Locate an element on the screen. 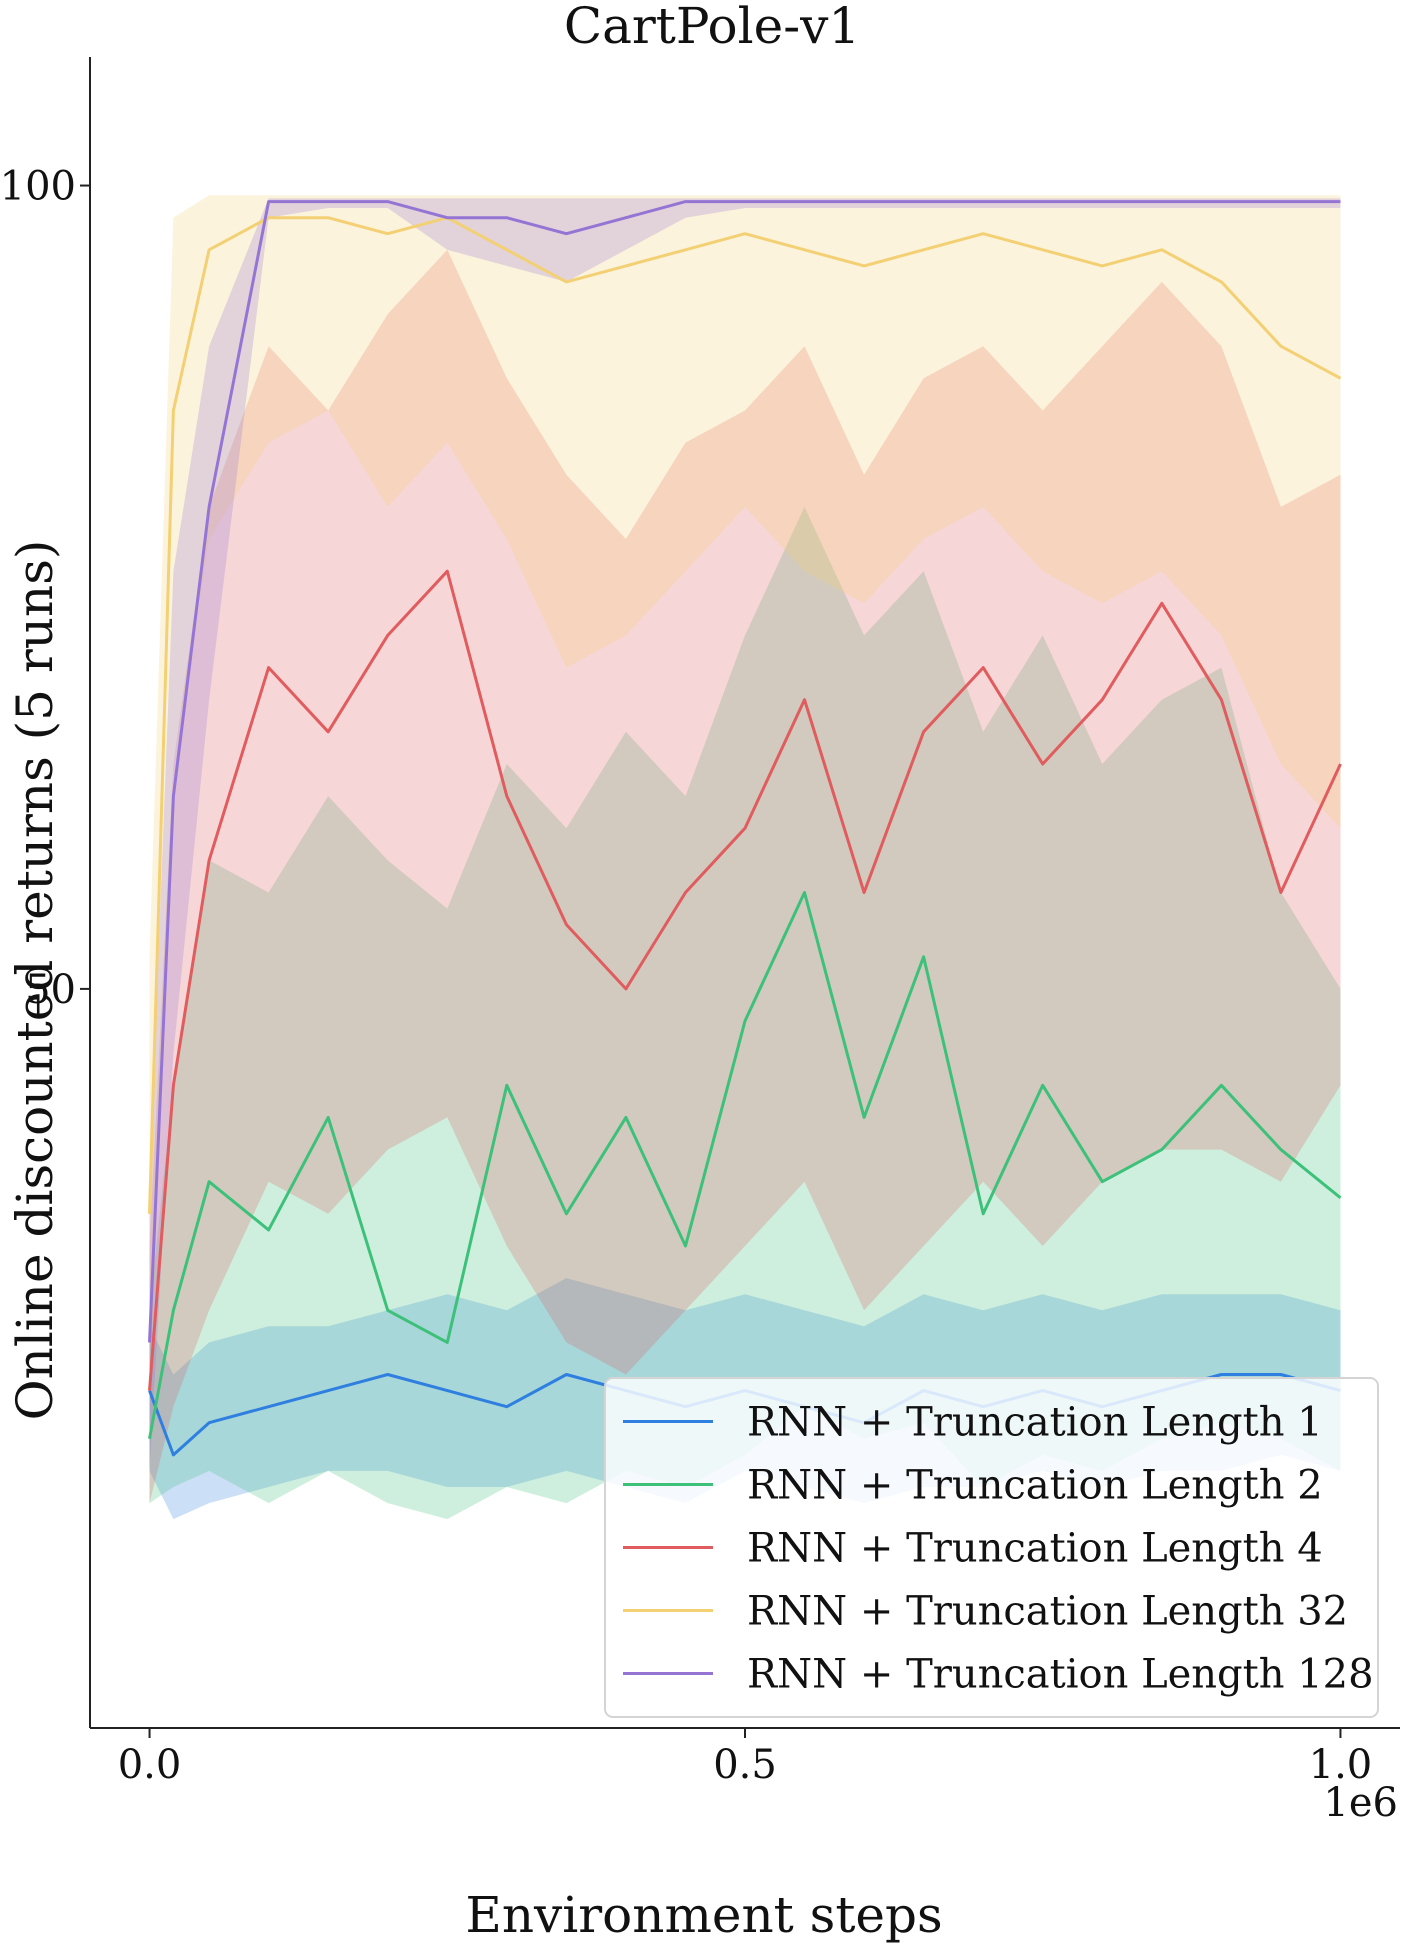 The image size is (1408, 1951). legend-label-rnn-truncation-length-128: RNN + Truncation Length 128 is located at coordinates (1060, 1675).